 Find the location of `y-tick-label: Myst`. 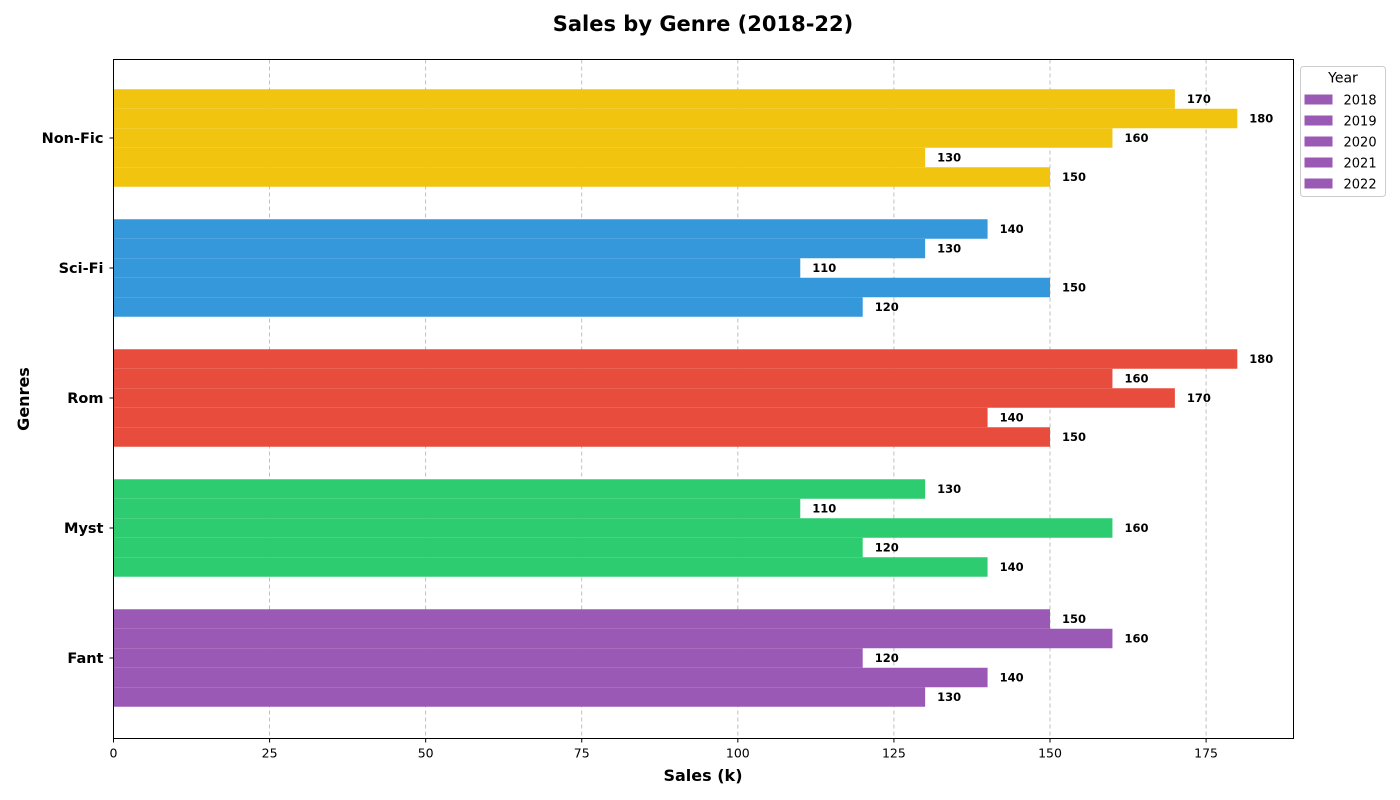

y-tick-label: Myst is located at coordinates (84, 529).